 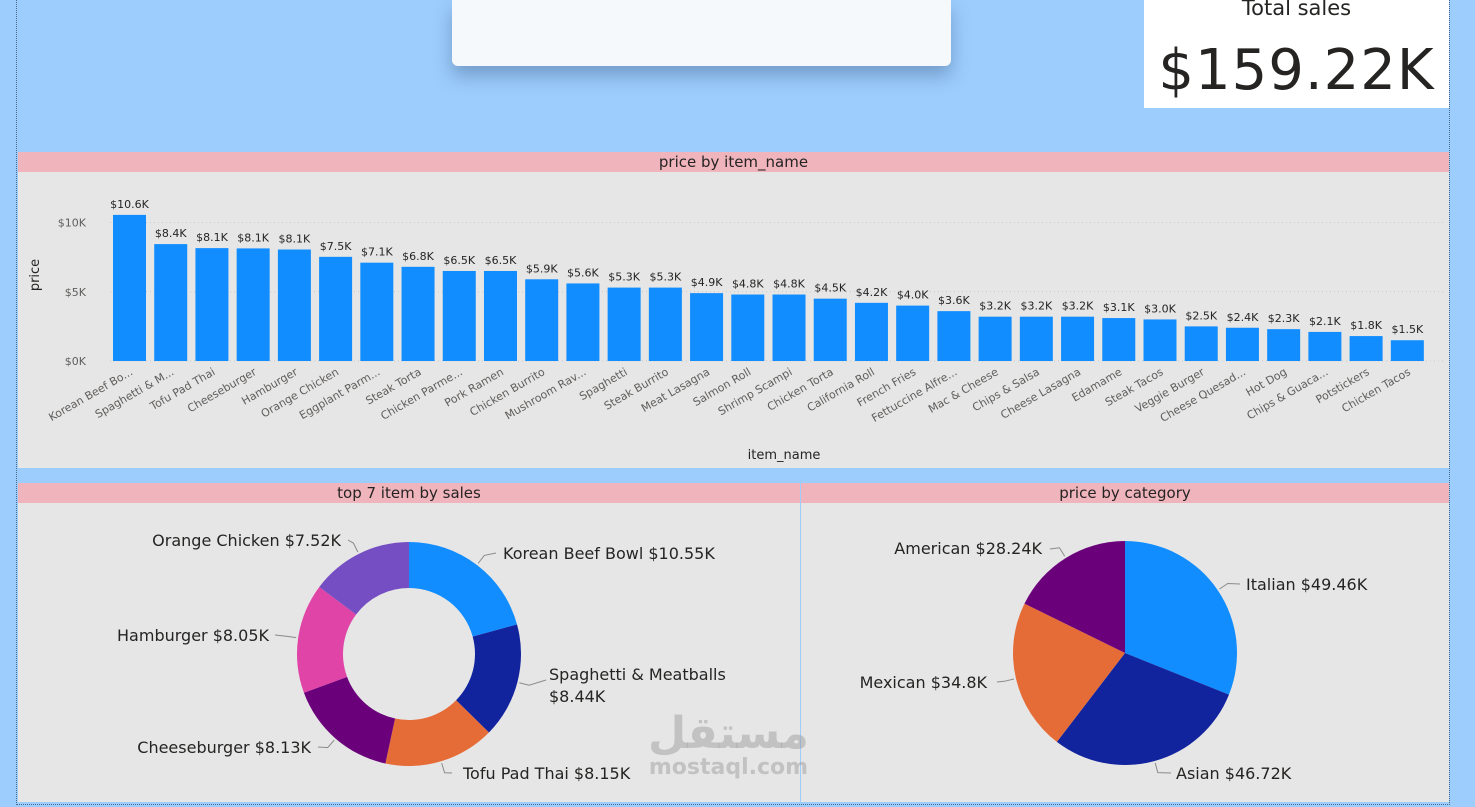 What do you see at coordinates (336, 246) in the screenshot?
I see `bar-data-label: $7.5K` at bounding box center [336, 246].